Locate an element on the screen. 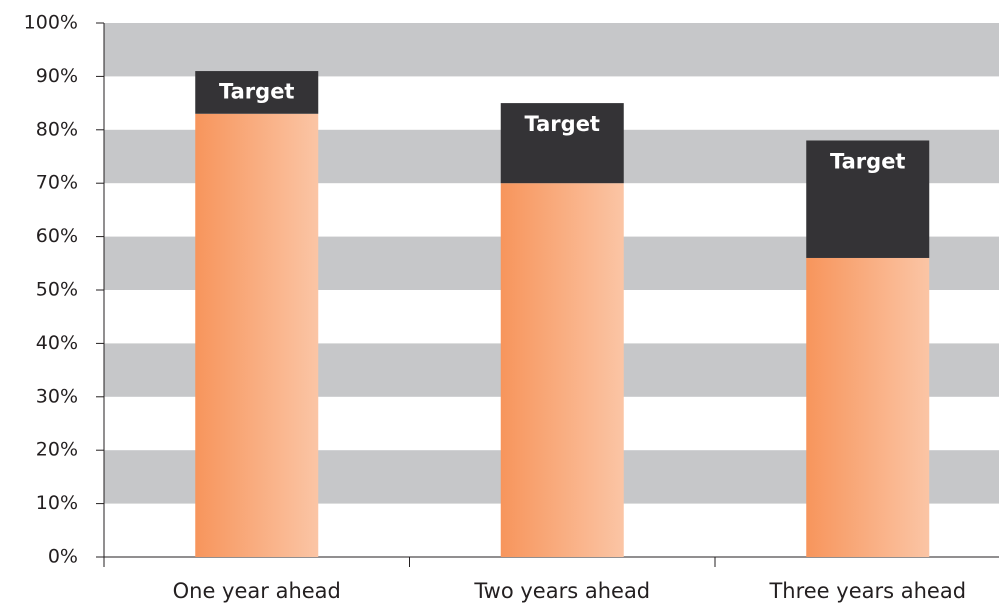 The width and height of the screenshot is (999, 608). x-tick-label: One year ahead is located at coordinates (257, 591).